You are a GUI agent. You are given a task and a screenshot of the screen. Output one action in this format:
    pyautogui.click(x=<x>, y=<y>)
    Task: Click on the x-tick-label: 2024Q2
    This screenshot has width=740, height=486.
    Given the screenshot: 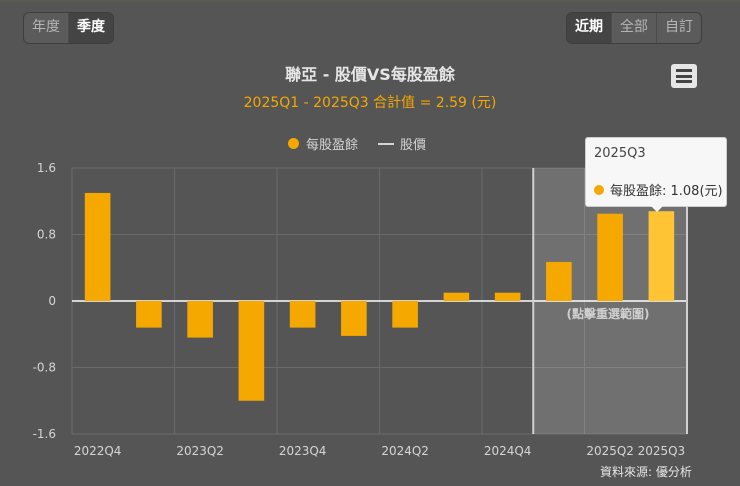 What is the action you would take?
    pyautogui.click(x=405, y=451)
    